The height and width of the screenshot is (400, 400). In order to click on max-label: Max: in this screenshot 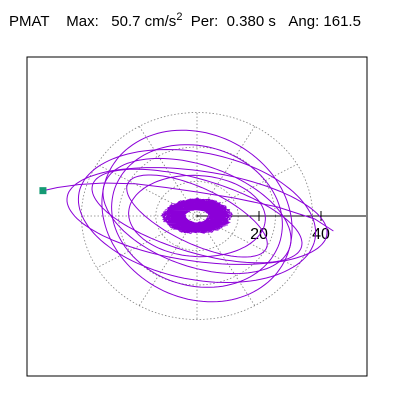, I will do `click(82, 21)`.